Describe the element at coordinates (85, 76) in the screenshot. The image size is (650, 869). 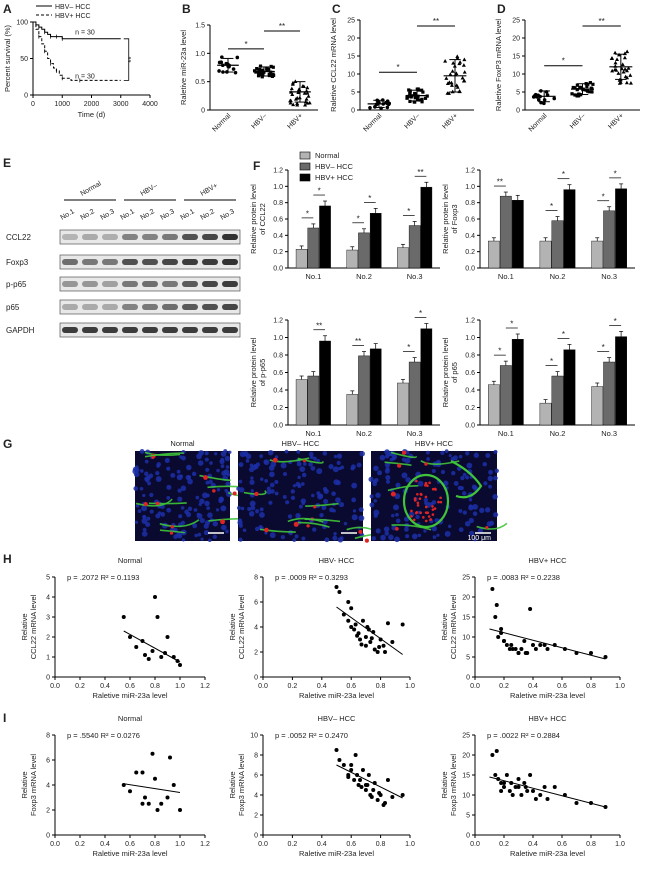
I see `n-label: n = 30` at that location.